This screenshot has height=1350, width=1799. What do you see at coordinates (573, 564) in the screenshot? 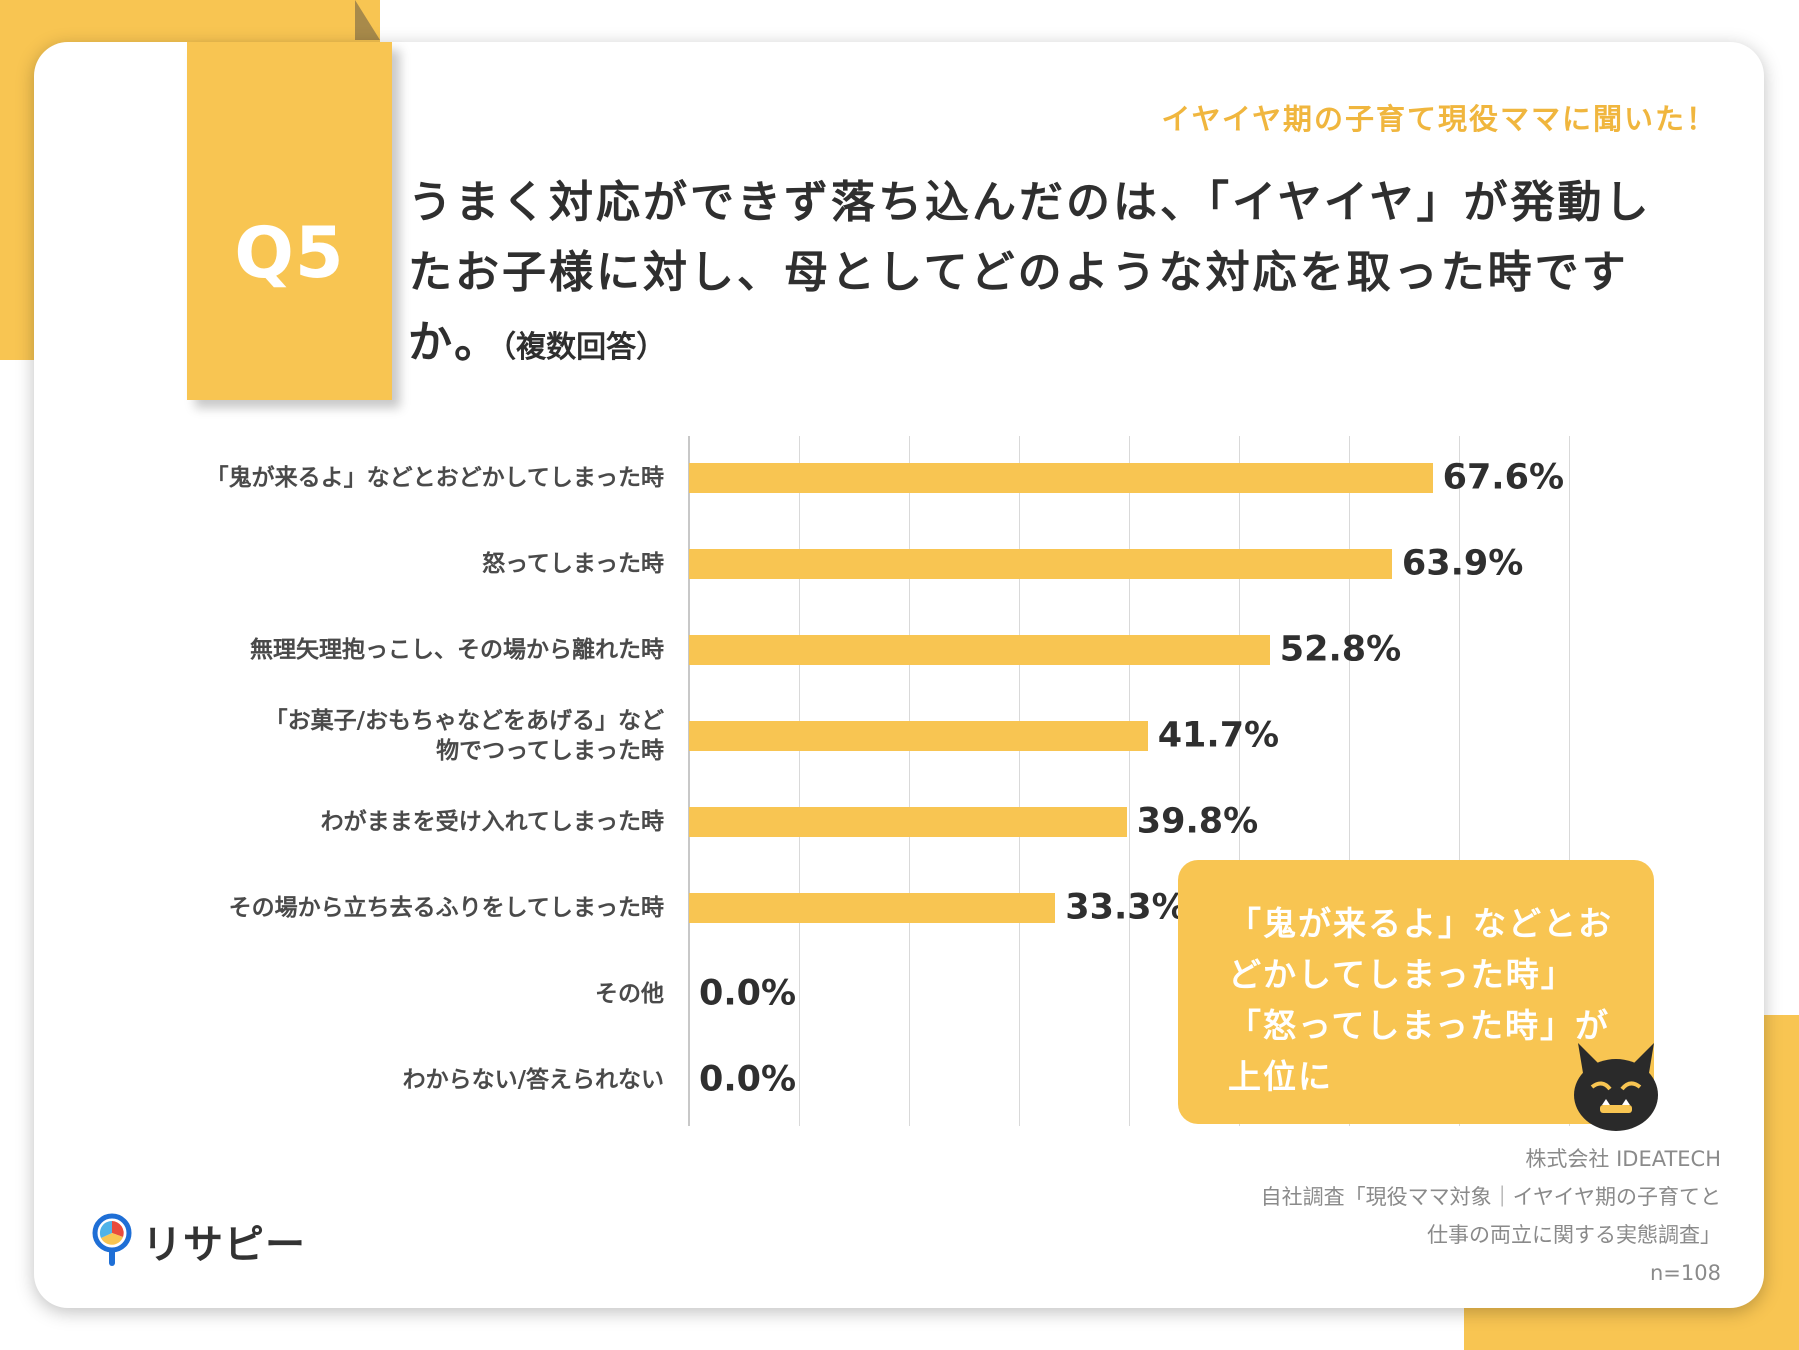
I see `category-label: 怒ってしまった時` at bounding box center [573, 564].